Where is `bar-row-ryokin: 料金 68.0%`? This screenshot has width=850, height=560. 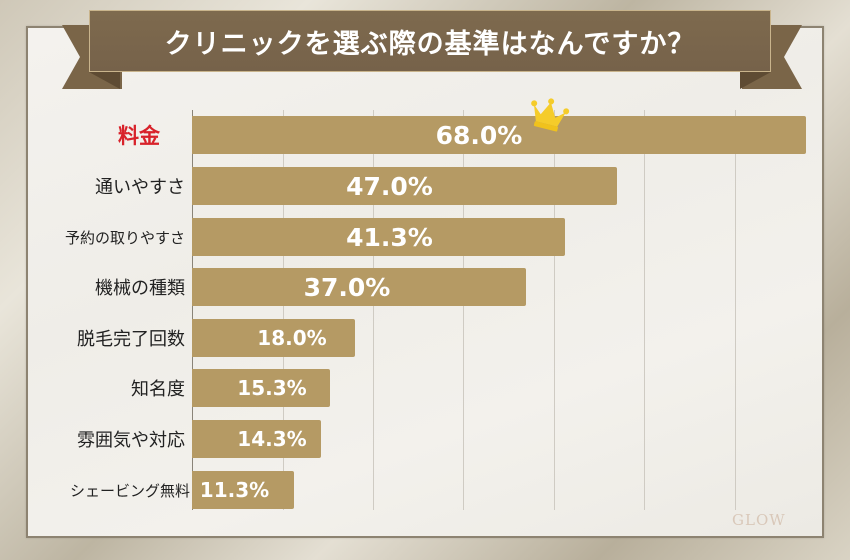 bar-row-ryokin: 料金 68.0% is located at coordinates (425, 135).